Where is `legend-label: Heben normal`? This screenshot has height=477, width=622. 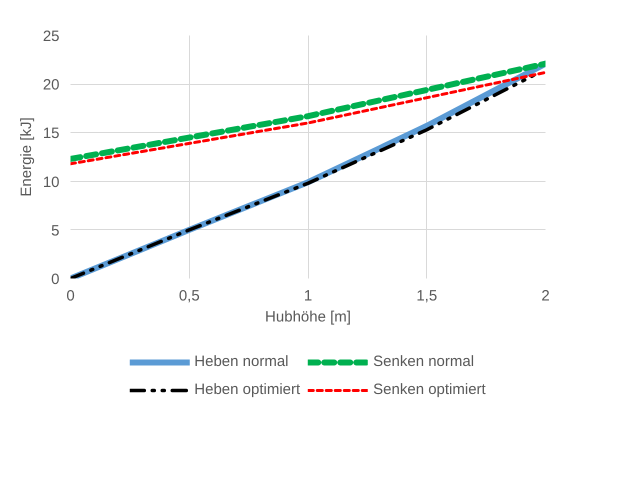 legend-label: Heben normal is located at coordinates (241, 361).